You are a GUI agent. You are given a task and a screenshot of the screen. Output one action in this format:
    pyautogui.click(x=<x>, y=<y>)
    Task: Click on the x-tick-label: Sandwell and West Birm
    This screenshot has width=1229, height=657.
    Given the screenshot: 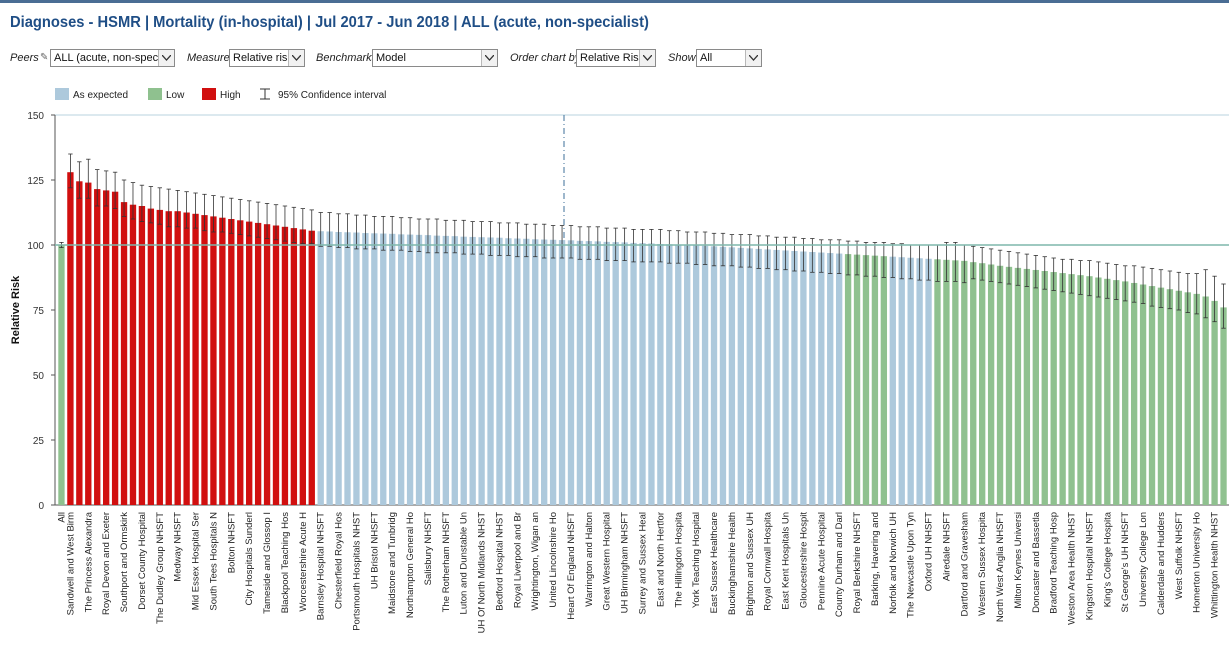 What is the action you would take?
    pyautogui.click(x=70, y=563)
    